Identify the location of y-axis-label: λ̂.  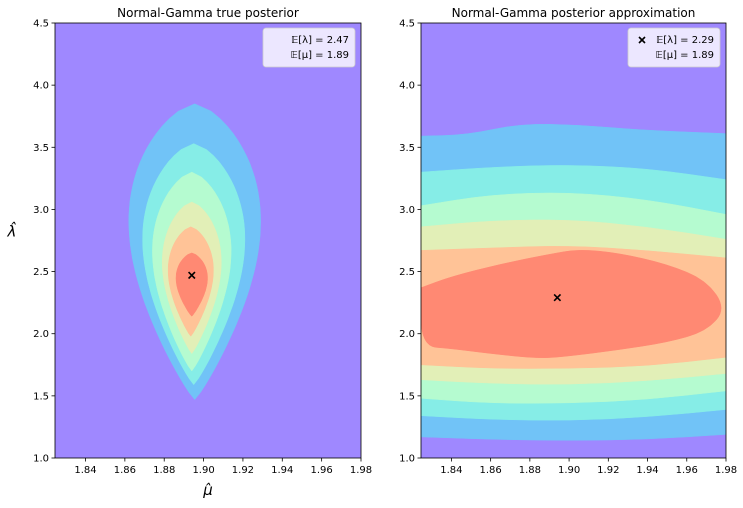
(12, 231).